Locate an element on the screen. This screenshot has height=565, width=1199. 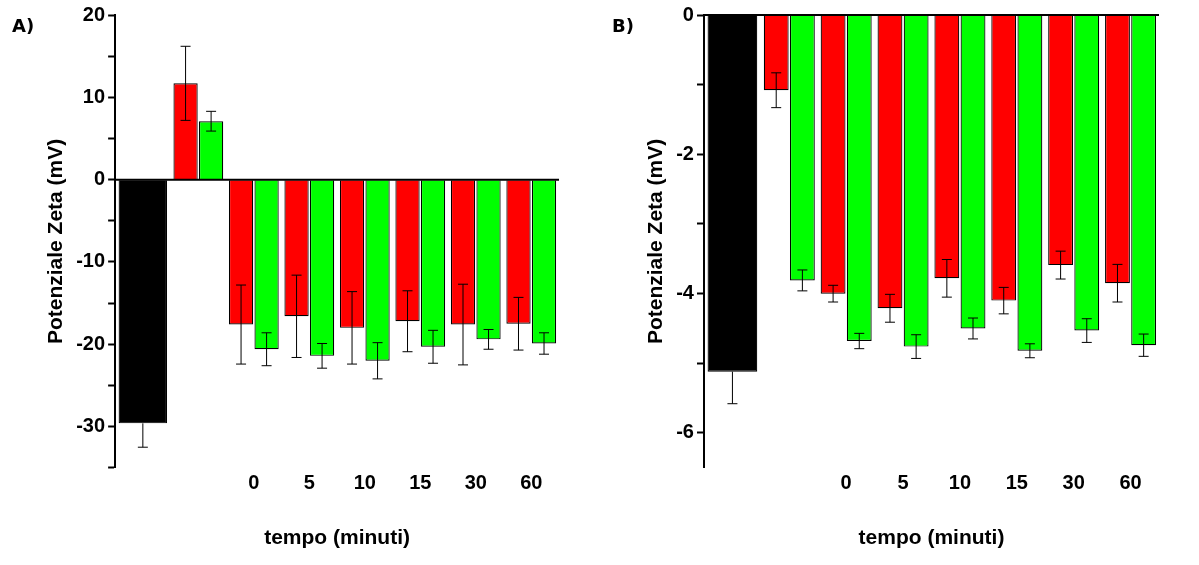
y-tick-label: 10 is located at coordinates (94, 95).